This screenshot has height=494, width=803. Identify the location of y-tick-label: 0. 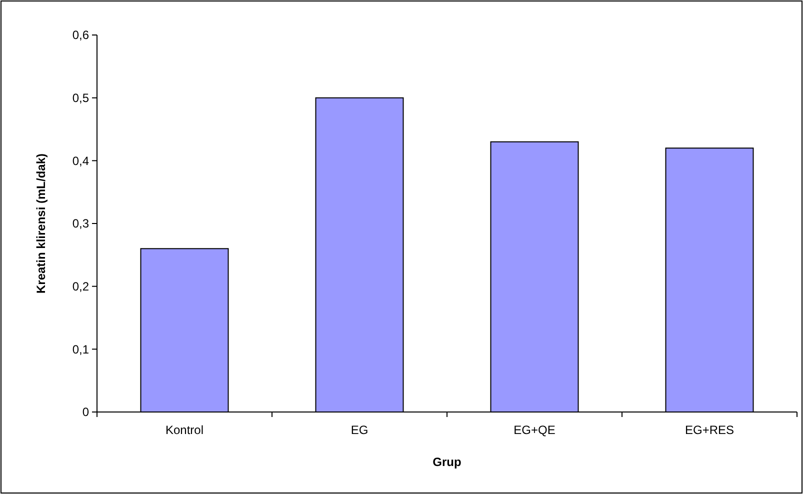
(86, 412).